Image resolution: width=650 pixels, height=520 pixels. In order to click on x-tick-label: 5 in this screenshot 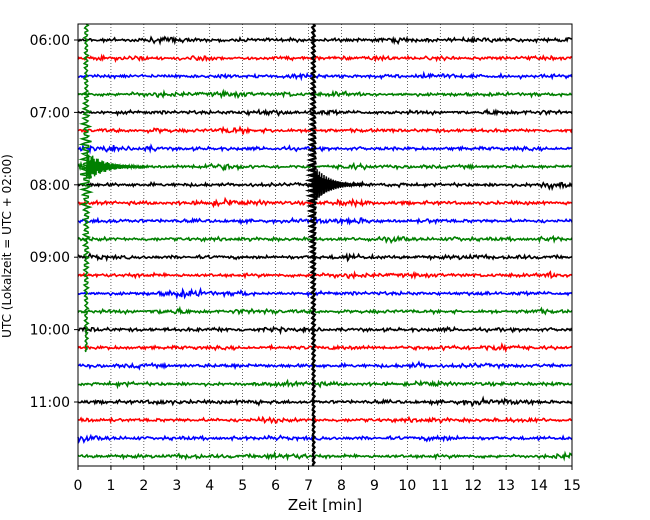, I will do `click(242, 486)`.